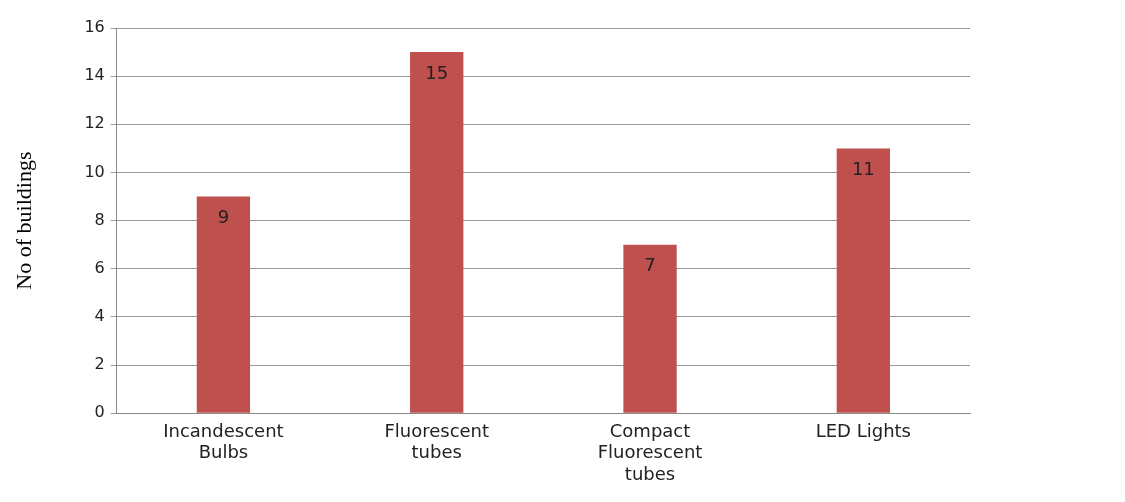  I want to click on x-tick-label: Compact Fluorescent tubes, so click(650, 451).